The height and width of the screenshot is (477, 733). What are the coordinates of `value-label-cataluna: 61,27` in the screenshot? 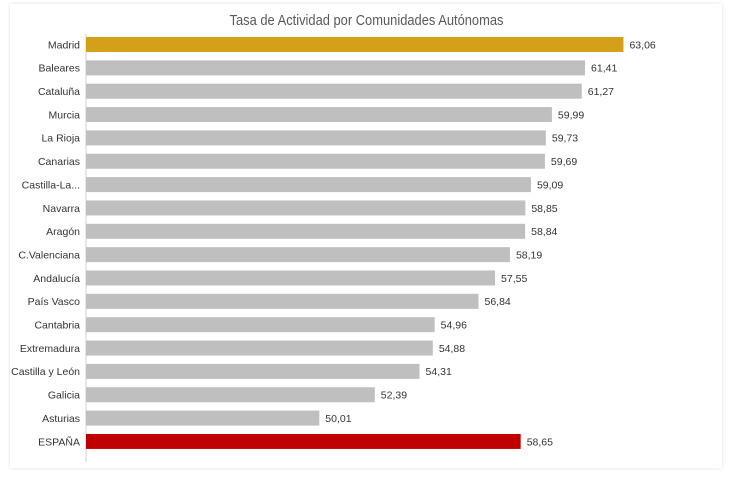 It's located at (601, 92).